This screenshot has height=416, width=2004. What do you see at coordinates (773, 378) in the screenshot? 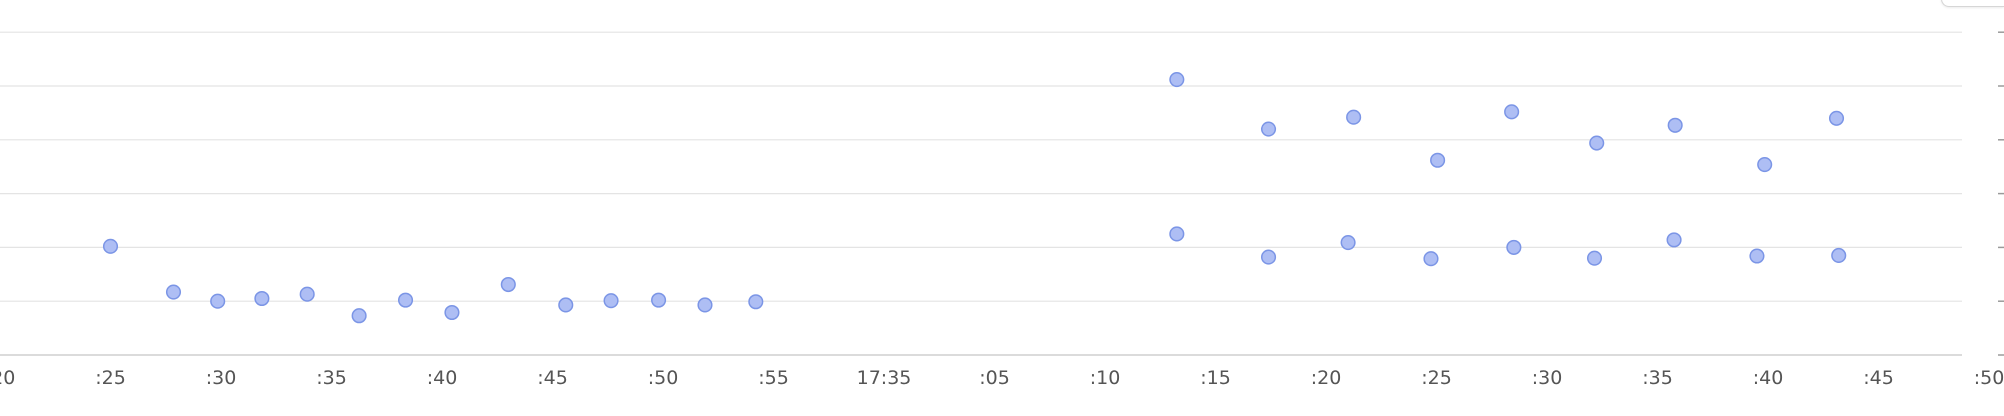
I see `x-tick-label: :55` at bounding box center [773, 378].